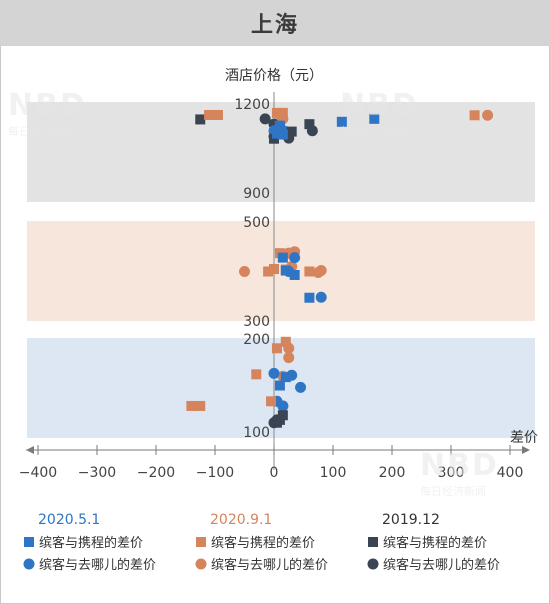  What do you see at coordinates (252, 105) in the screenshot?
I see `y-tick-label: 1200` at bounding box center [252, 105].